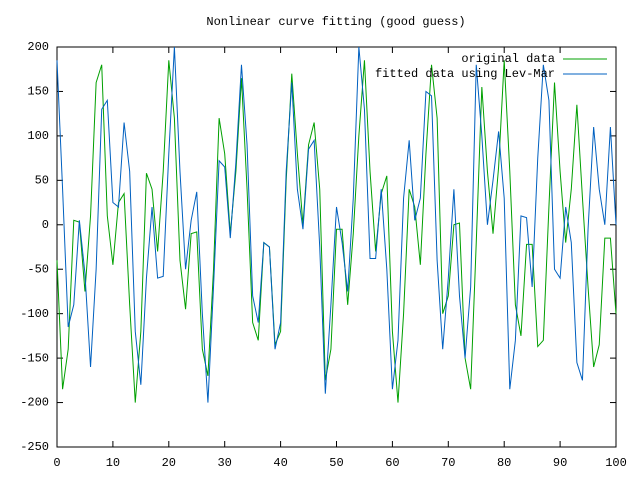 This screenshot has width=640, height=480. What do you see at coordinates (508, 59) in the screenshot?
I see `legend-label: original data` at bounding box center [508, 59].